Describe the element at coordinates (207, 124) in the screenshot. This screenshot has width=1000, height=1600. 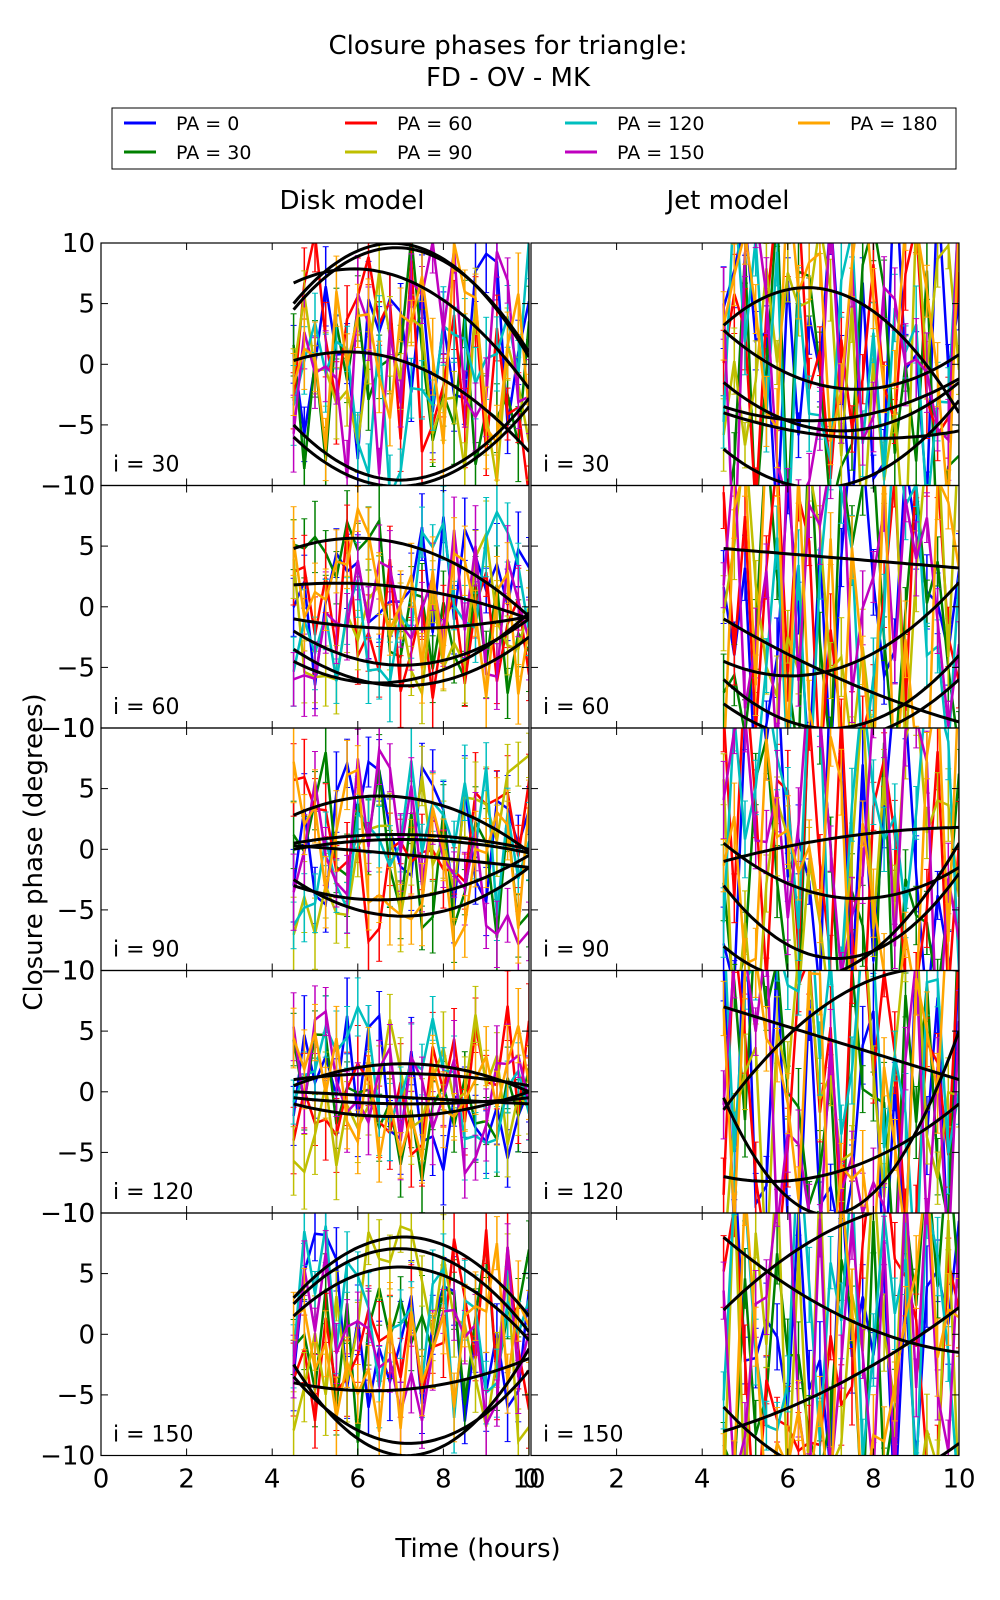
I see `legend-label: PA = 0` at that location.